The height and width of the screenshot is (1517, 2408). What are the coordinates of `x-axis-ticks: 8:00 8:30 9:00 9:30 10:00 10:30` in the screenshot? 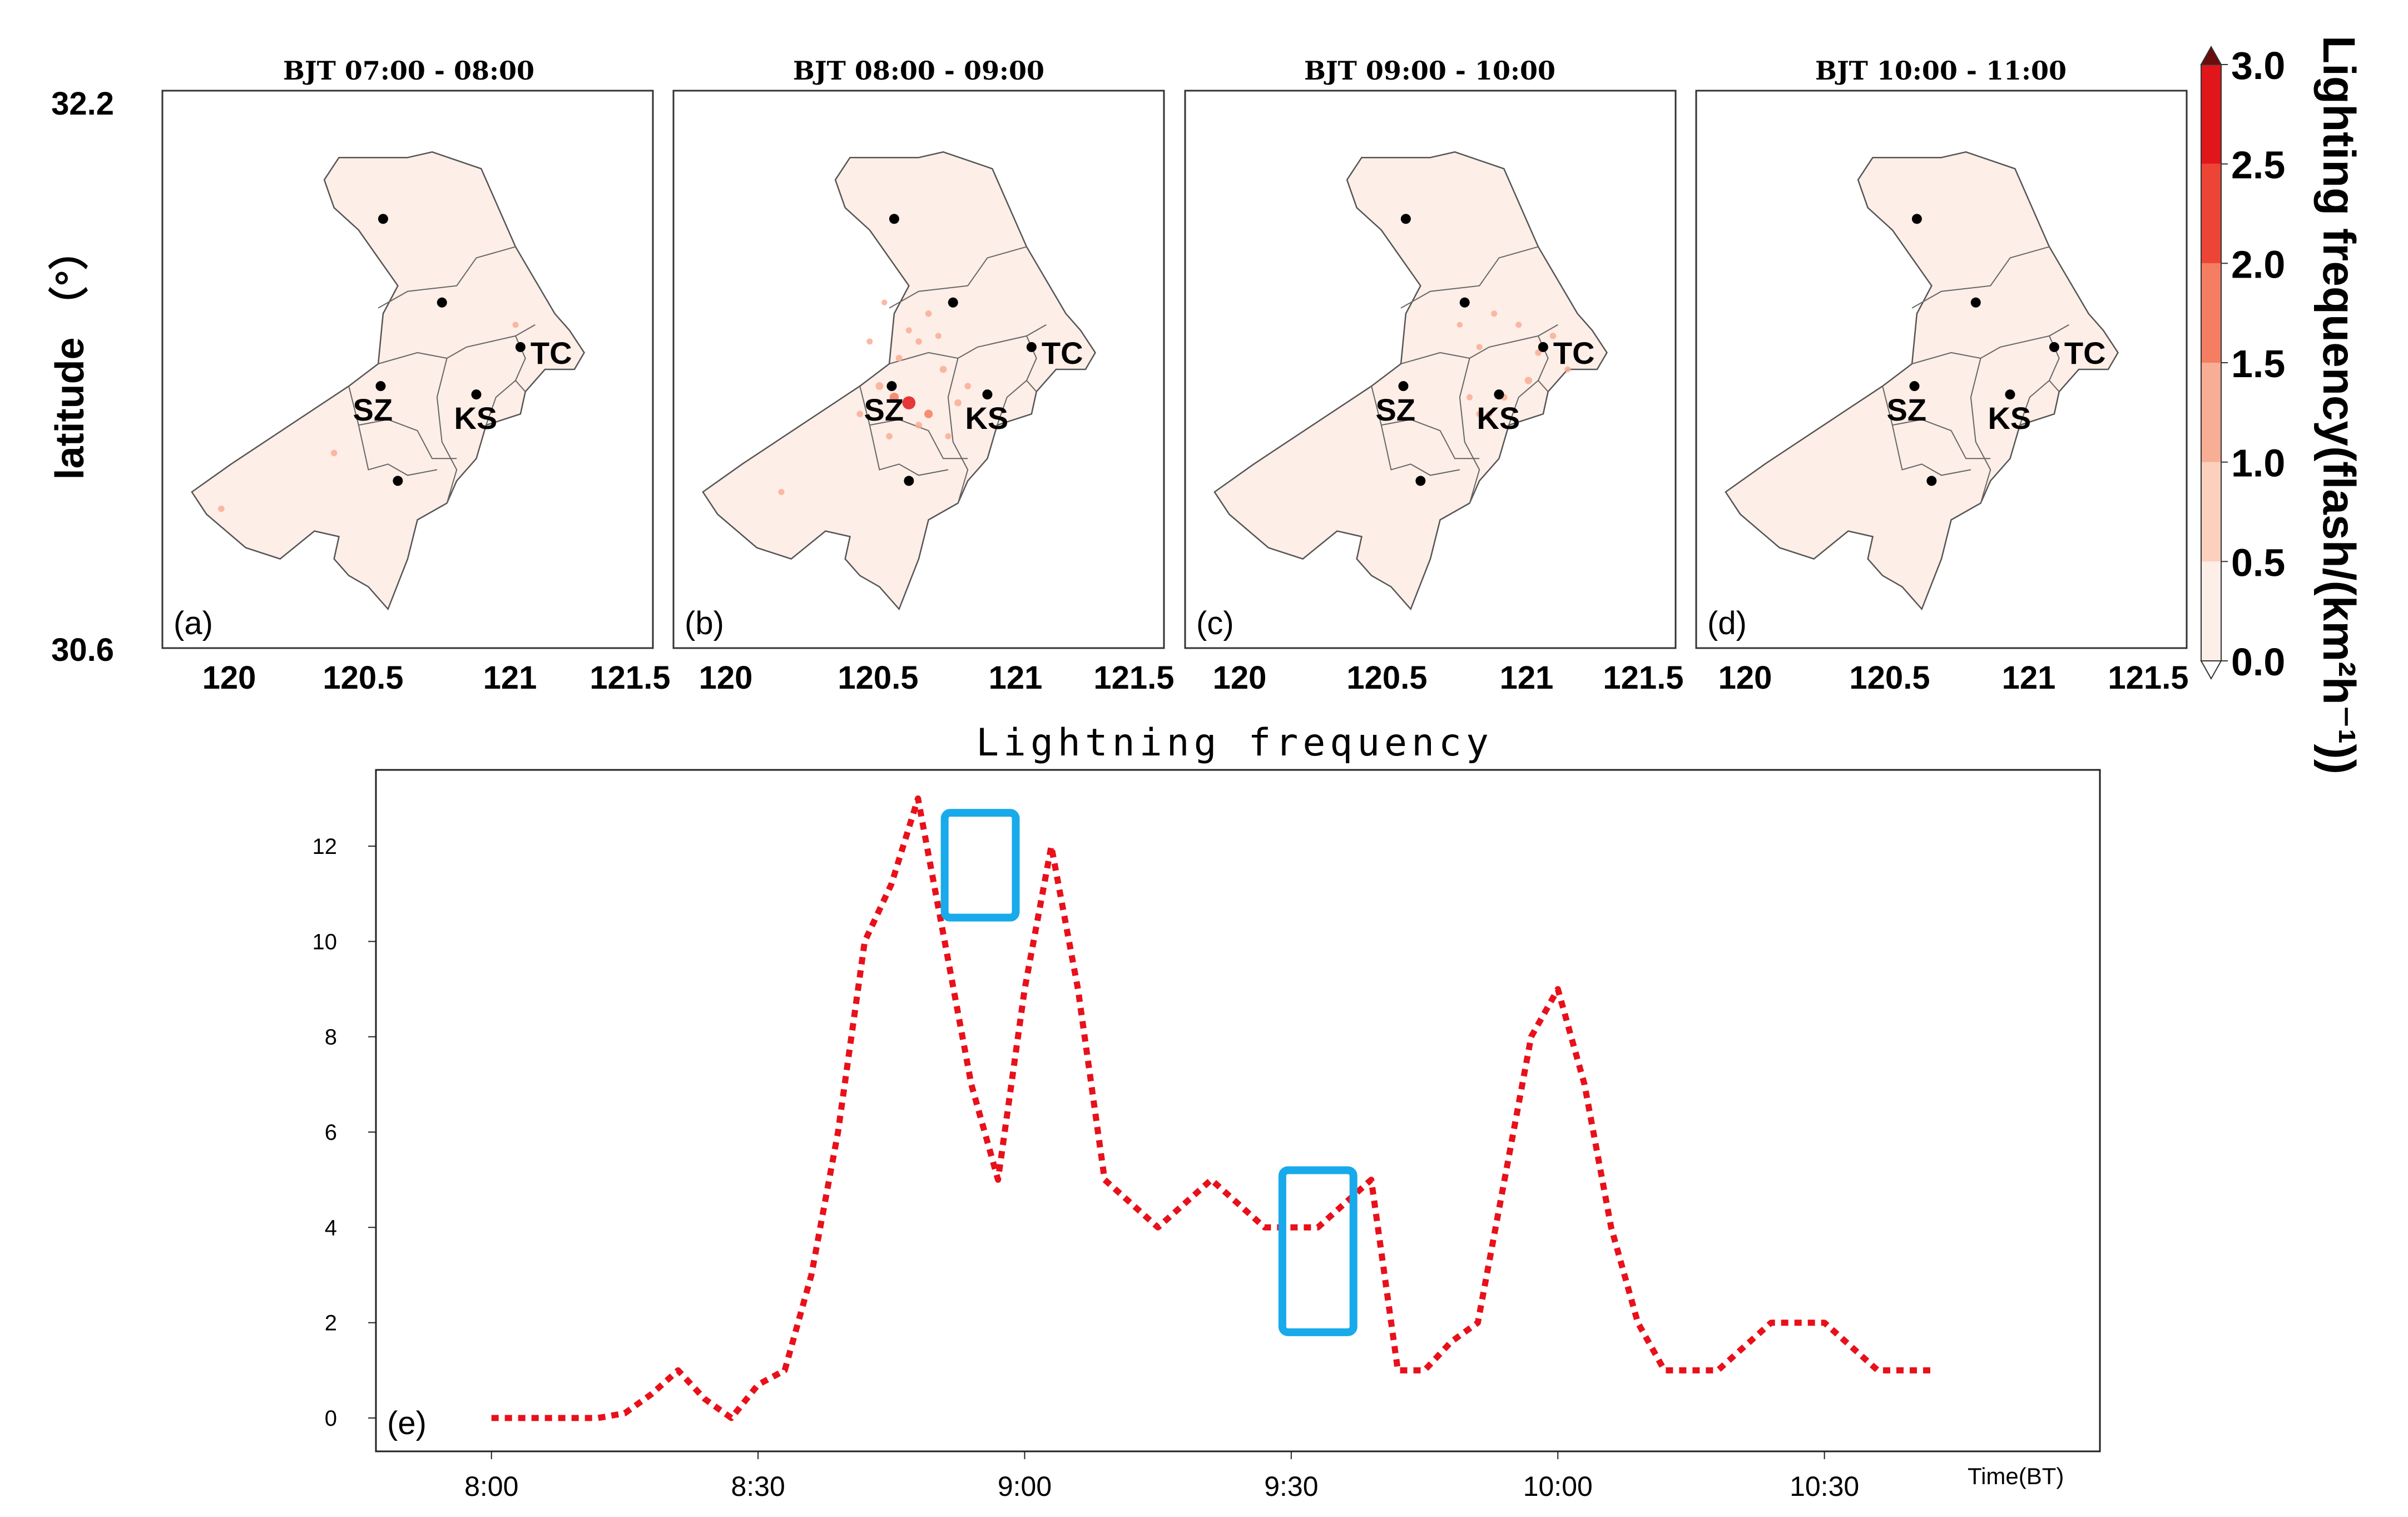 It's located at (1161, 1476).